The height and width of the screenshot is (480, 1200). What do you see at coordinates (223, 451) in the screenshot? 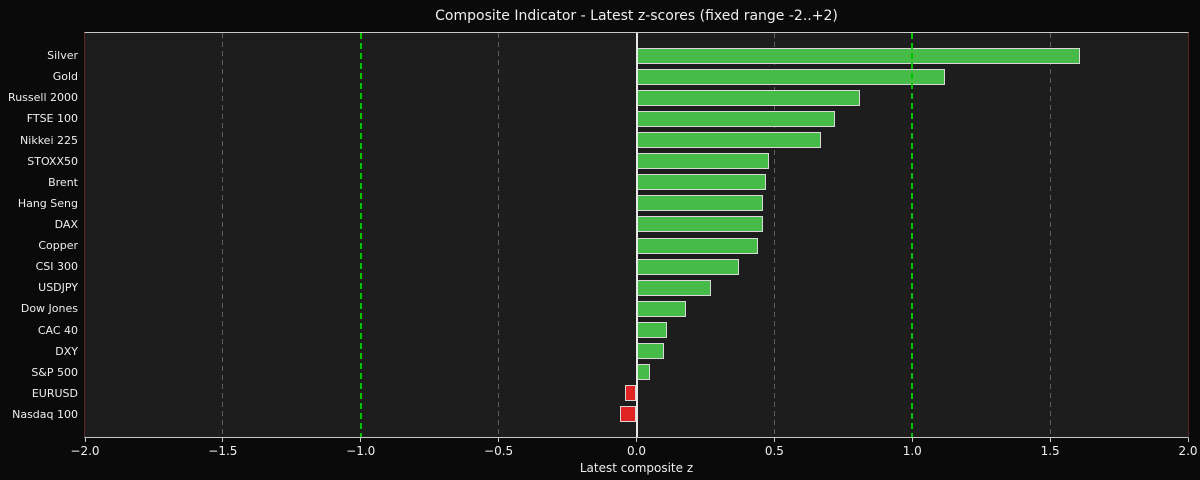
I see `x-tick-label: −1.5` at bounding box center [223, 451].